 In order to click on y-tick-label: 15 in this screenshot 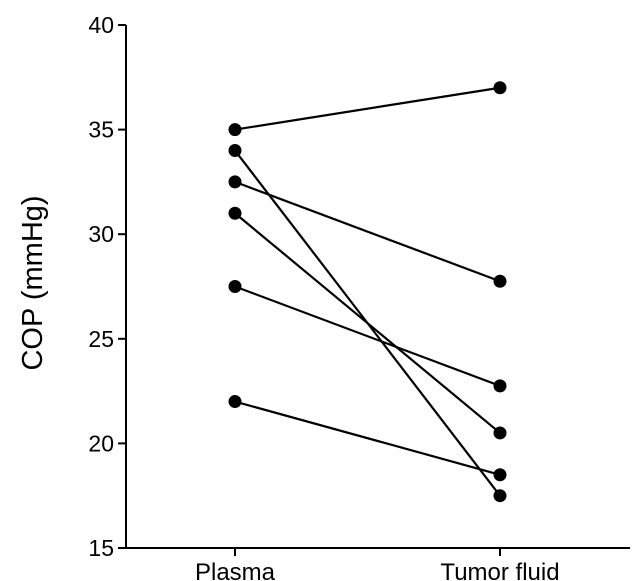, I will do `click(101, 548)`.